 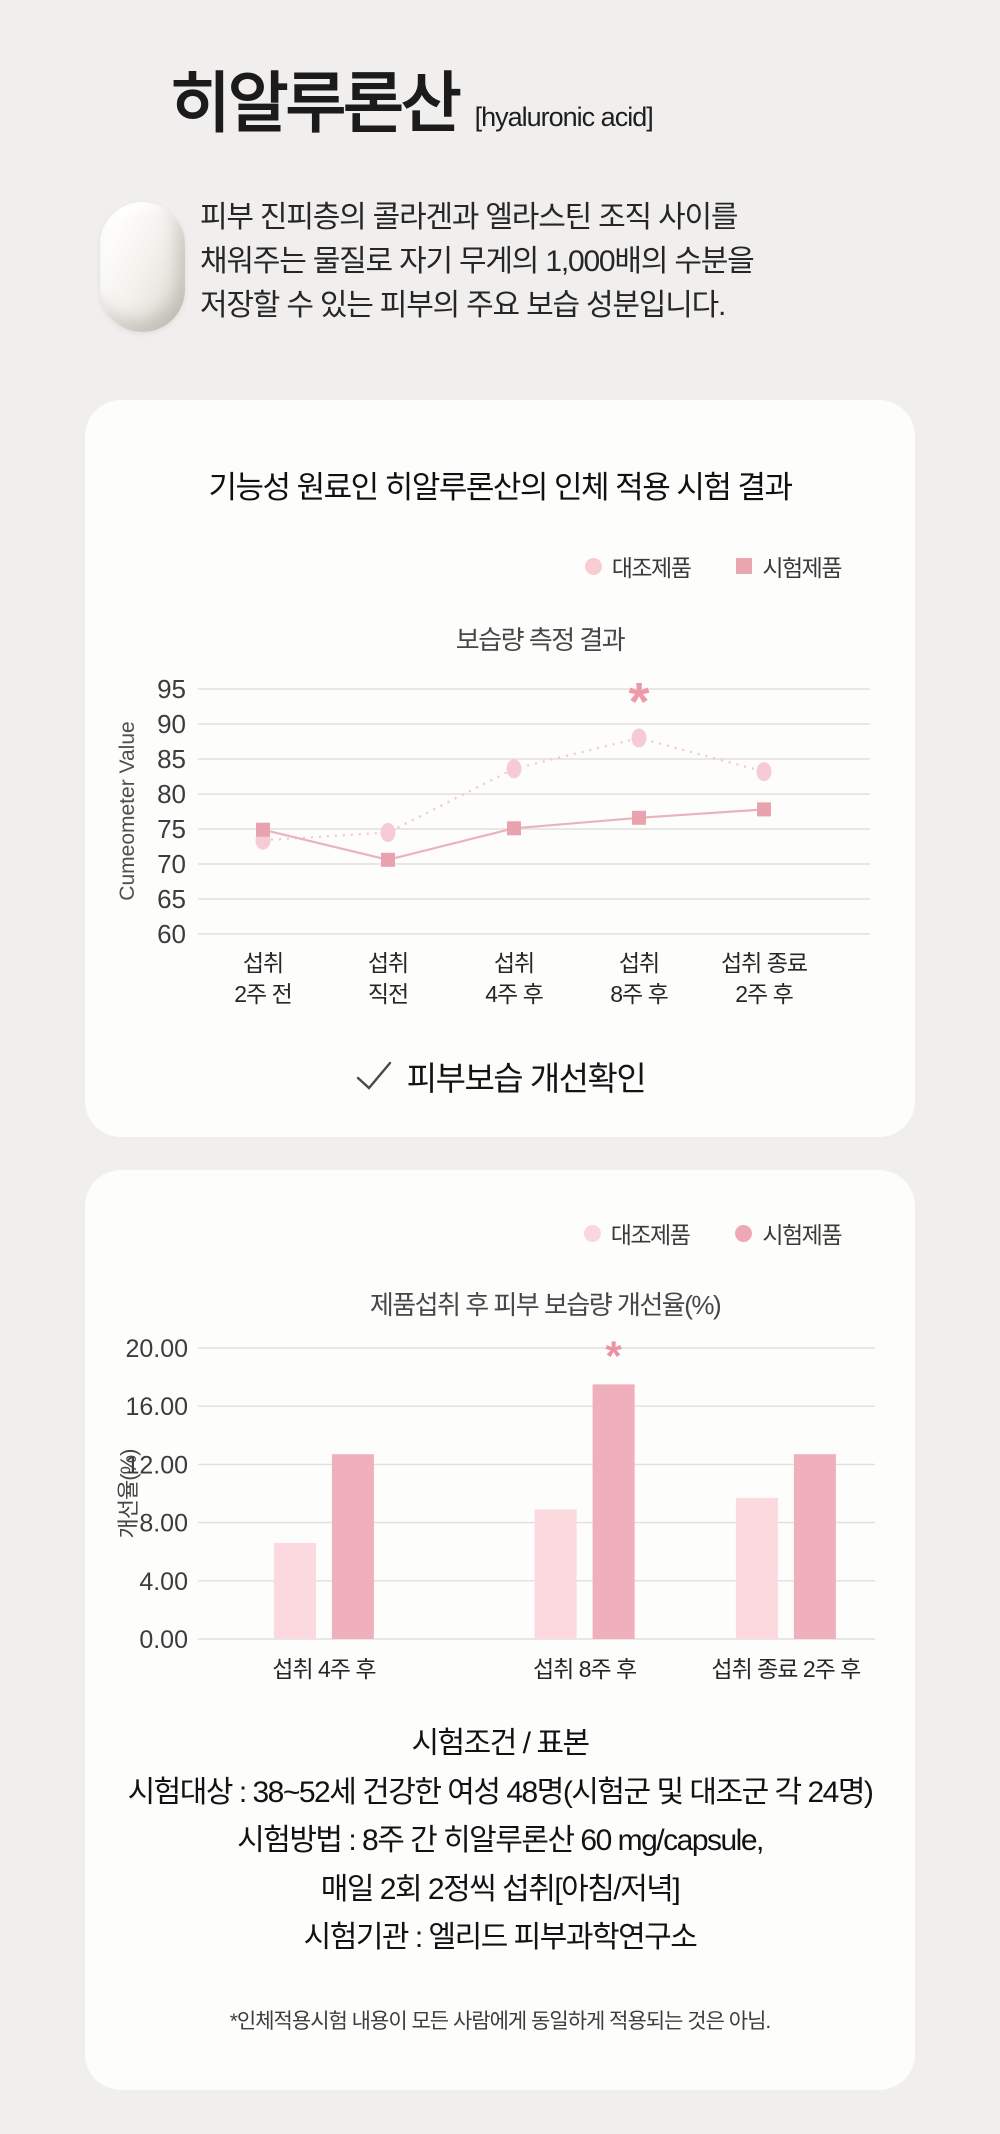 What do you see at coordinates (500, 1840) in the screenshot?
I see `condition-line: 시험방법 : 8주 간 히알루론산 60 mg/capsule,` at bounding box center [500, 1840].